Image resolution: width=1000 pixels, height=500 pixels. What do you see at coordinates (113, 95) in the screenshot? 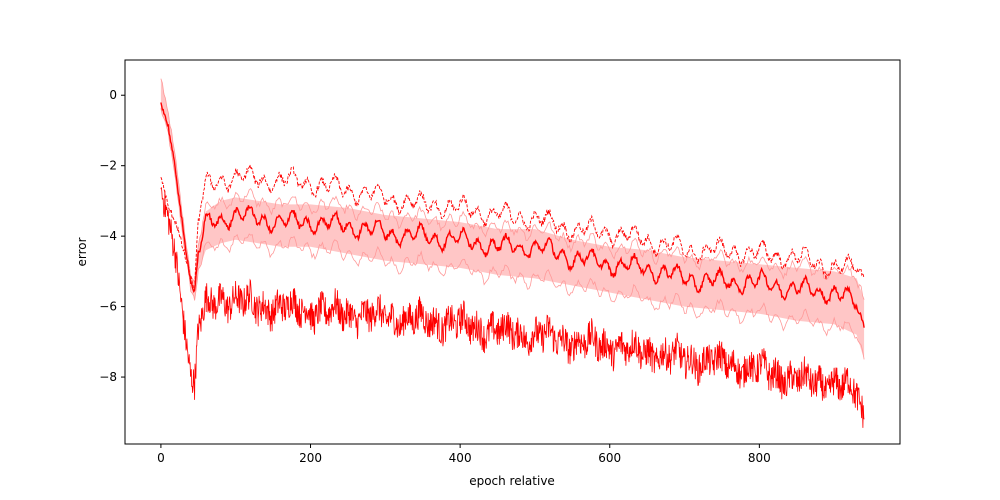
I see `y-tick-label: 0` at bounding box center [113, 95].